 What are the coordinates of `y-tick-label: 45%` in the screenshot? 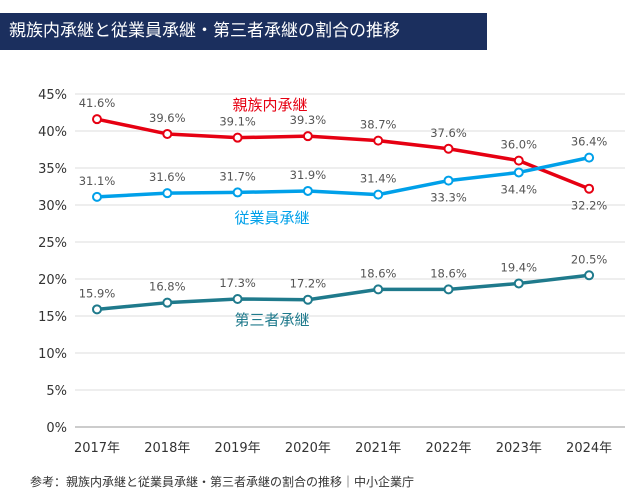 It's located at (52, 95).